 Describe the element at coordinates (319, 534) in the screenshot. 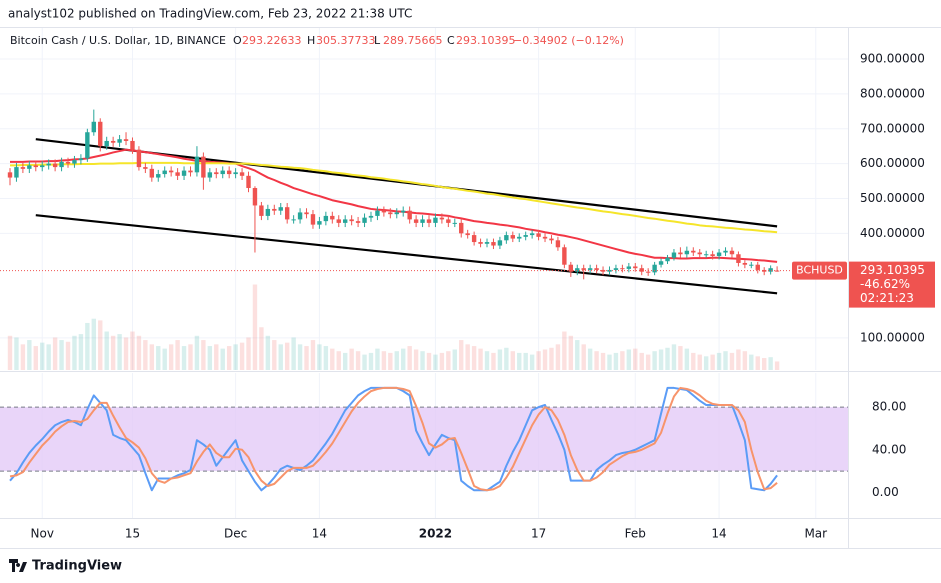

I see `x-tick-label: 14` at that location.